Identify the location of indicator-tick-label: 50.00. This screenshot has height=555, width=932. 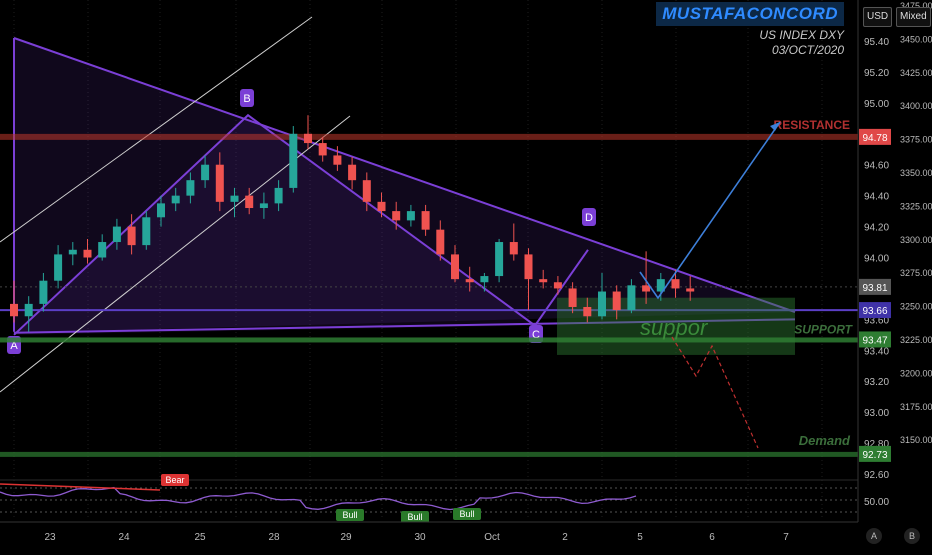
(876, 502).